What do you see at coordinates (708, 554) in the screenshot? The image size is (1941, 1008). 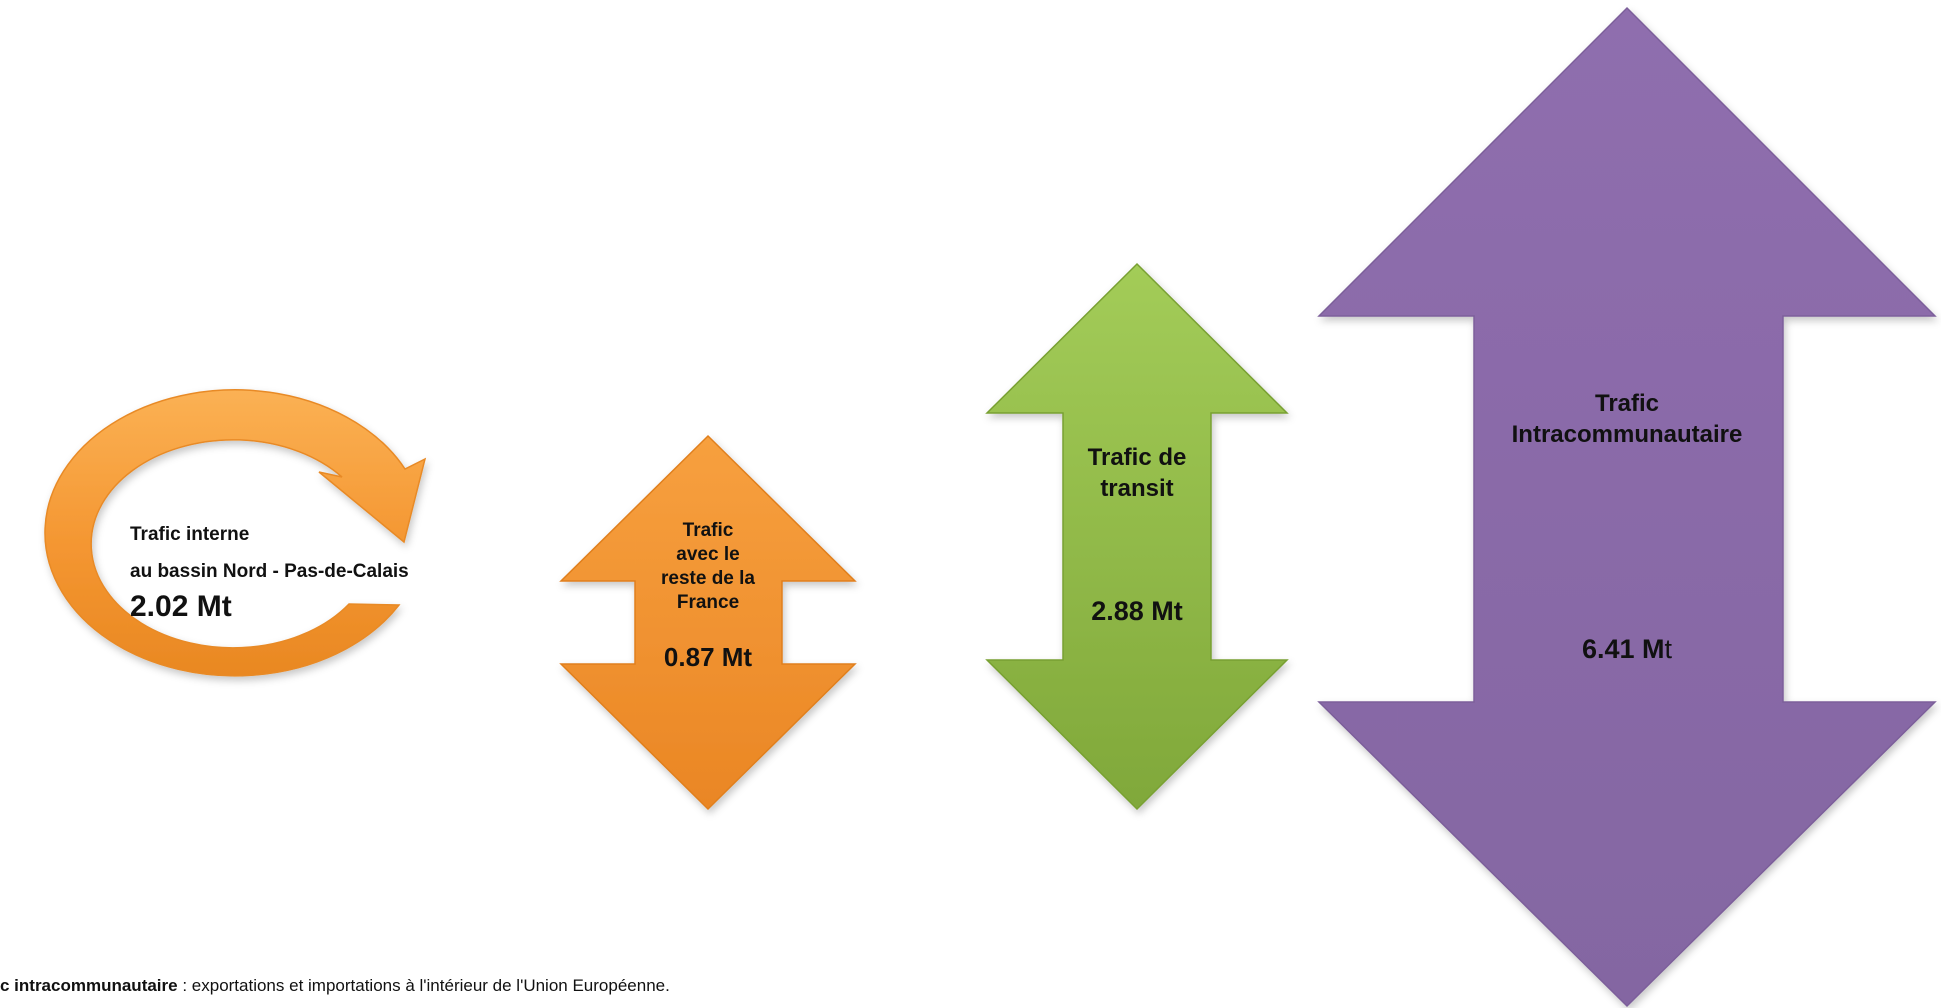 I see `france-title-line: avec le` at bounding box center [708, 554].